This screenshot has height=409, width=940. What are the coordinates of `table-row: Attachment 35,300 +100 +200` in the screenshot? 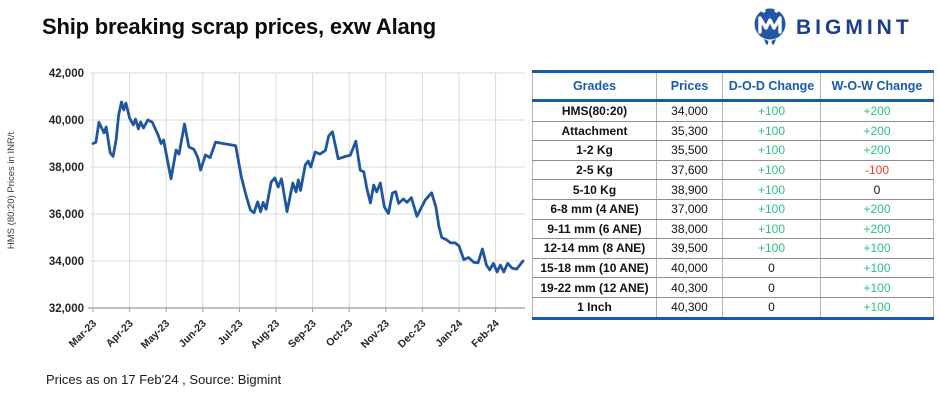 It's located at (733, 131).